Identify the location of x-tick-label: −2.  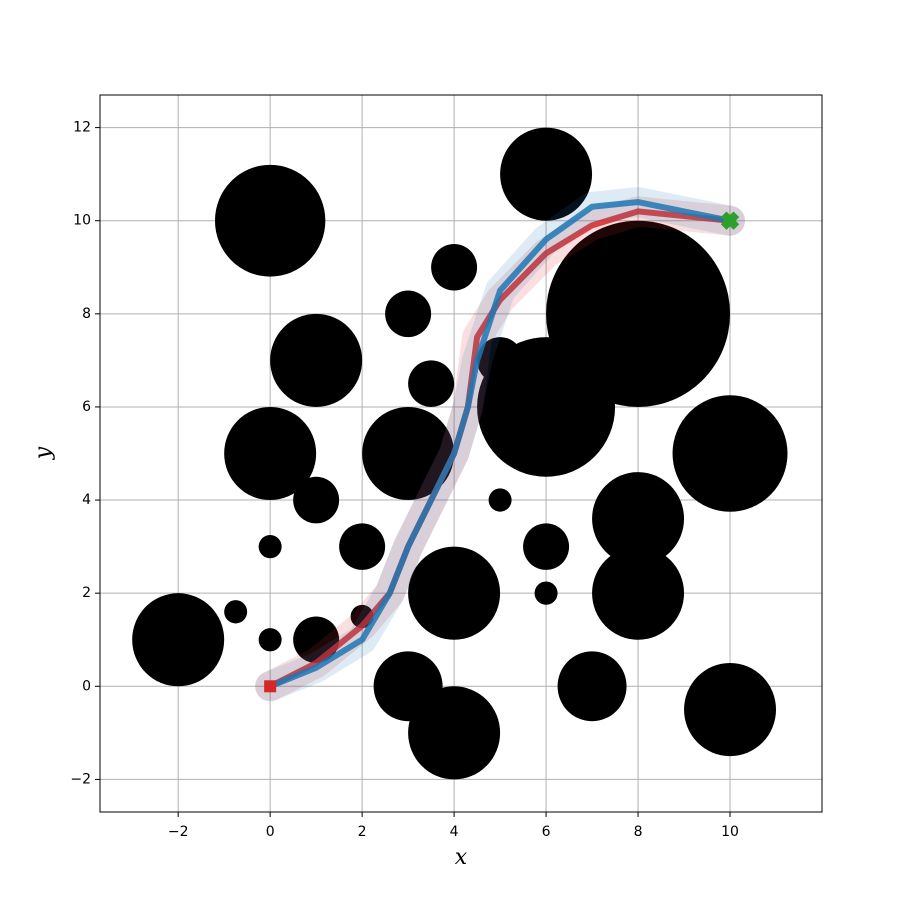
(178, 832).